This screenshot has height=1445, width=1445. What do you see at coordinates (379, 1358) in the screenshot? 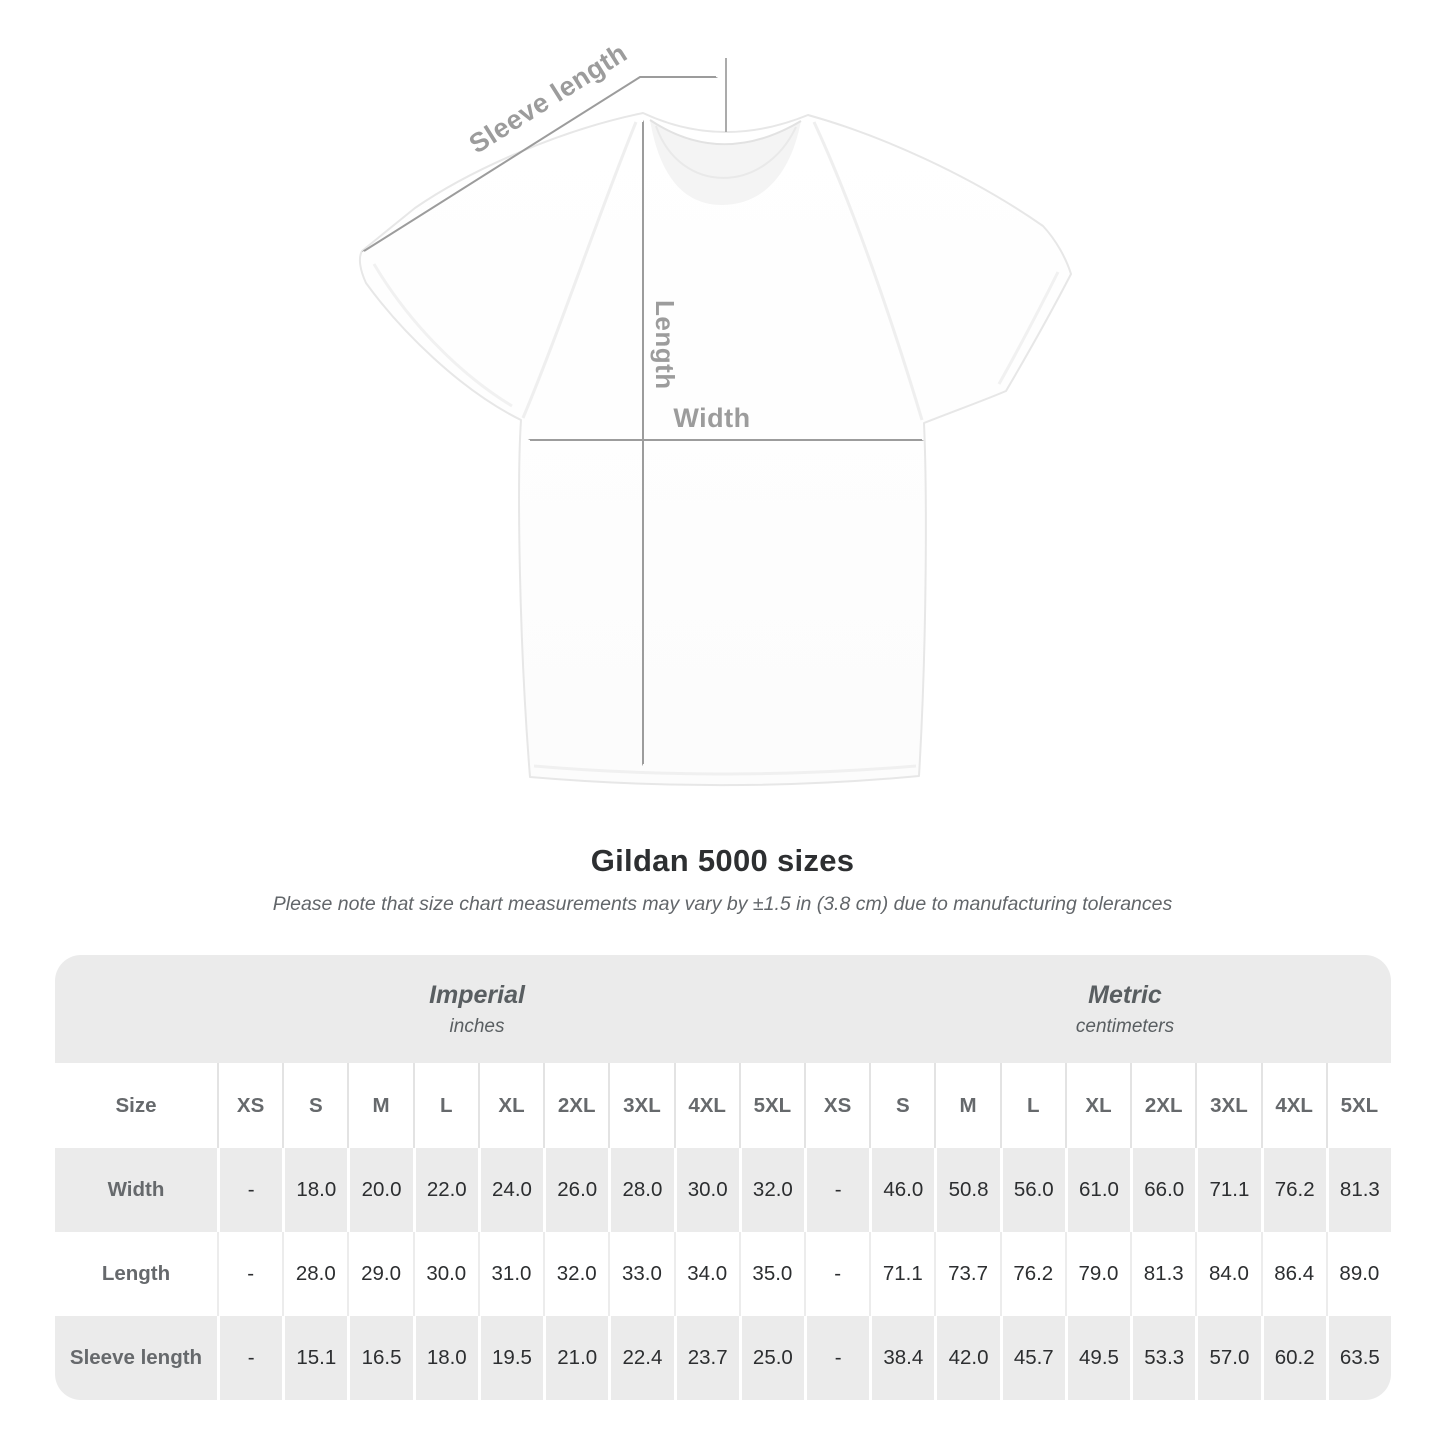
I see `table-cell: 16.5` at bounding box center [379, 1358].